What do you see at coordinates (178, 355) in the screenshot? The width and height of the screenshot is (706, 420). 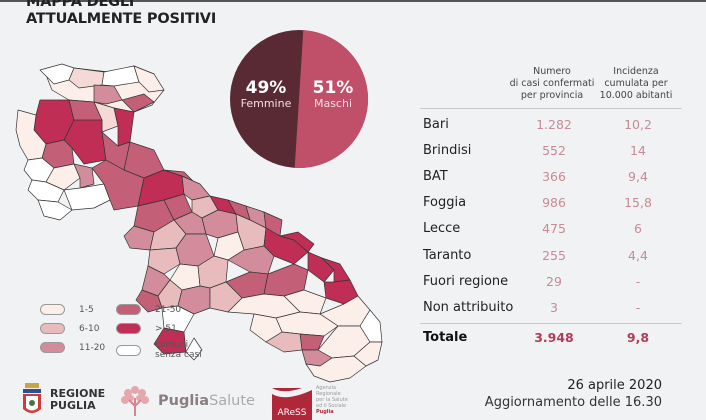 I see `legend-label-line: senza casi` at bounding box center [178, 355].